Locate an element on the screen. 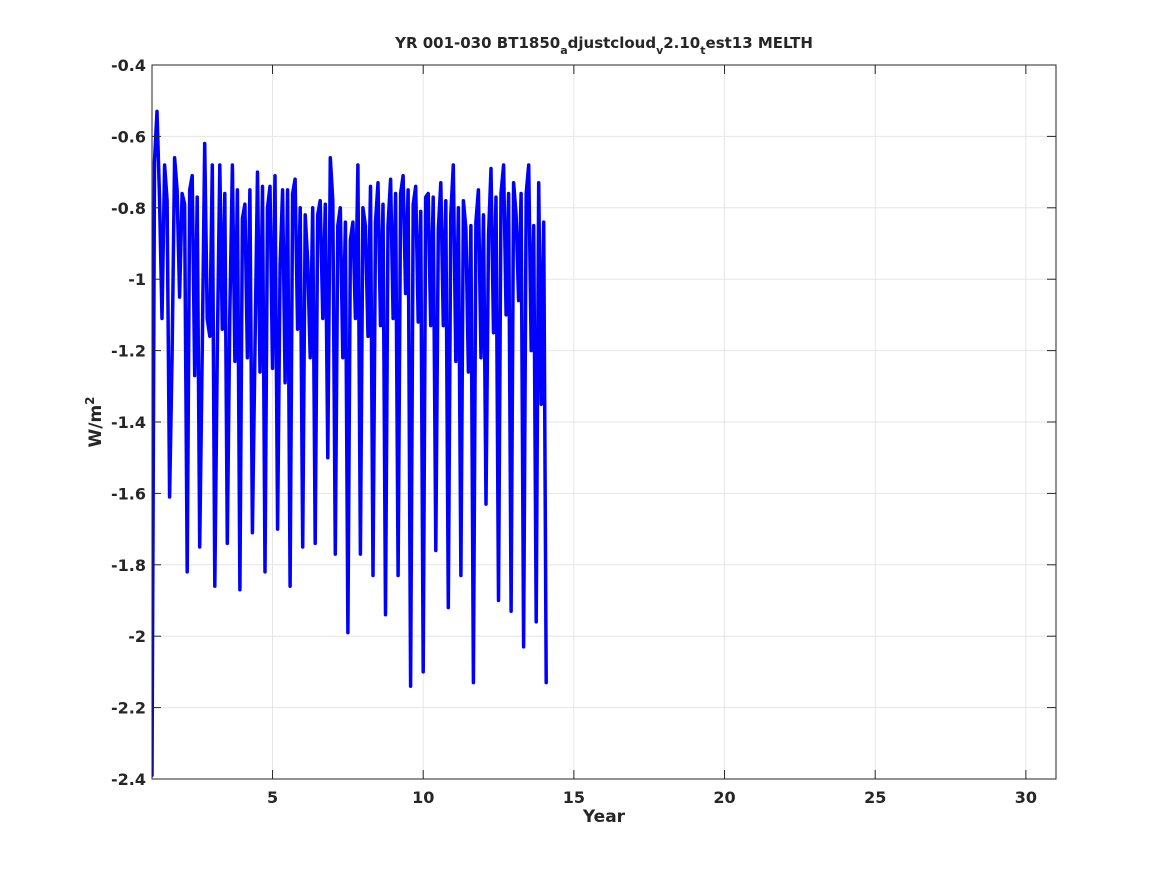 The height and width of the screenshot is (875, 1167). y-tick-label: -0.4 is located at coordinates (128, 65).